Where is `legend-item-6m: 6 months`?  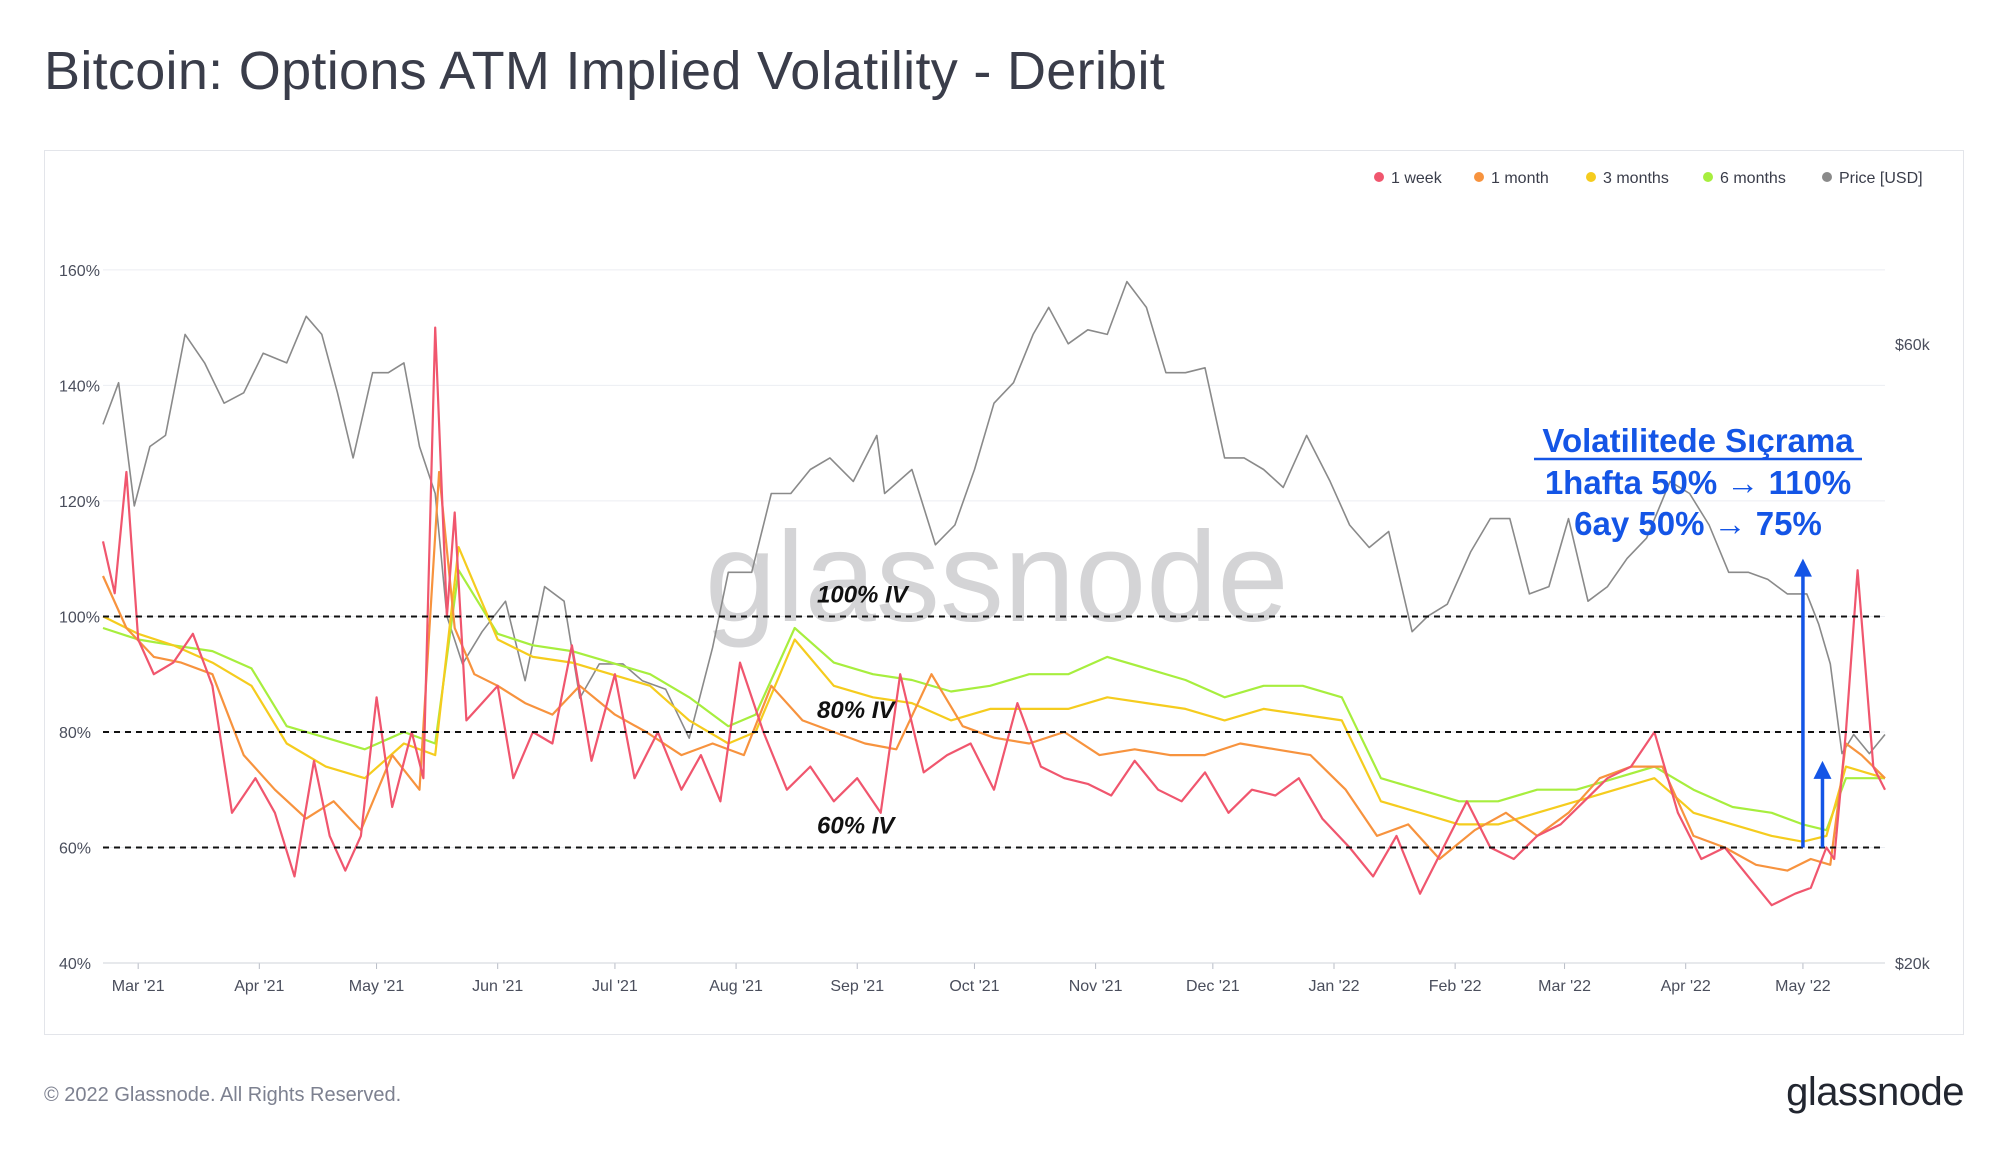 legend-item-6m: 6 months is located at coordinates (1744, 178).